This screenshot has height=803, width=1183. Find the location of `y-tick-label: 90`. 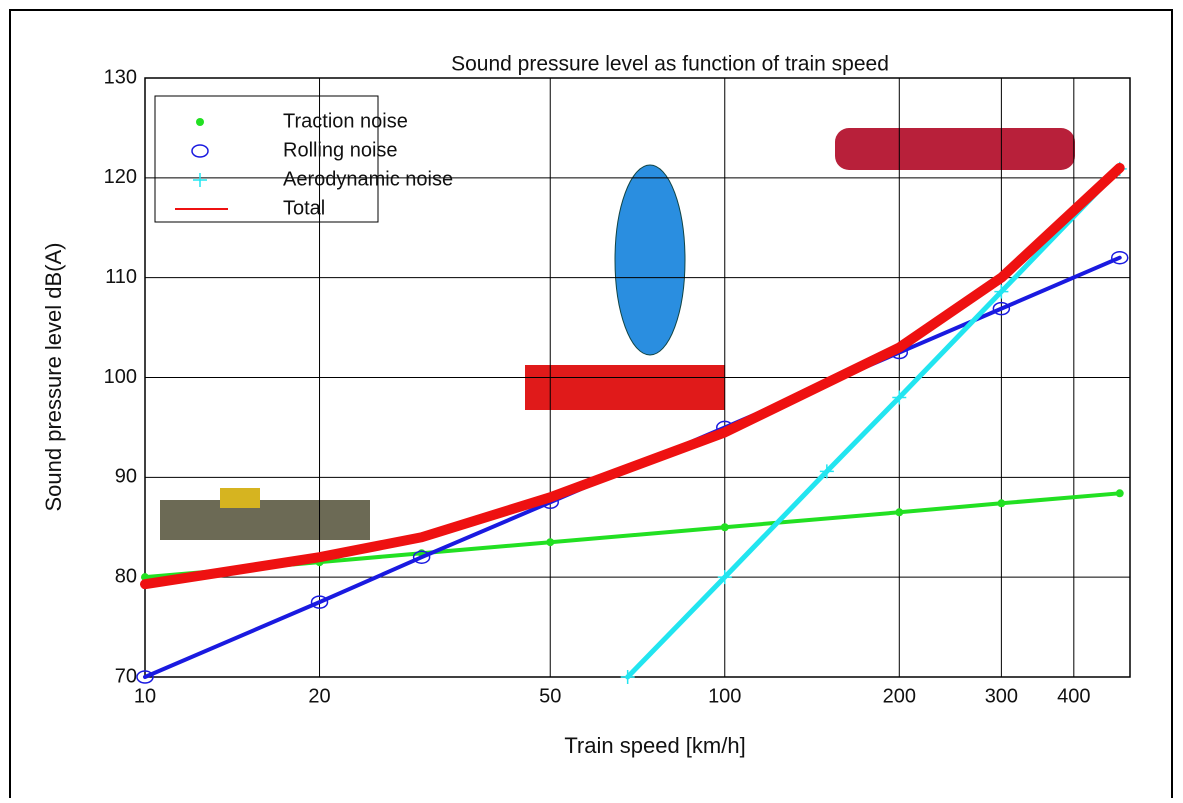

y-tick-label: 90 is located at coordinates (126, 477).